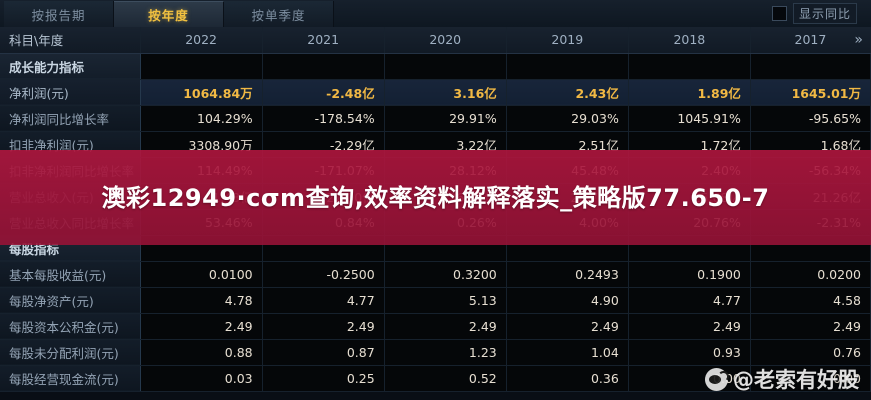 The image size is (871, 400). What do you see at coordinates (59, 14) in the screenshot?
I see `tab-by-report-period: 按报告期` at bounding box center [59, 14].